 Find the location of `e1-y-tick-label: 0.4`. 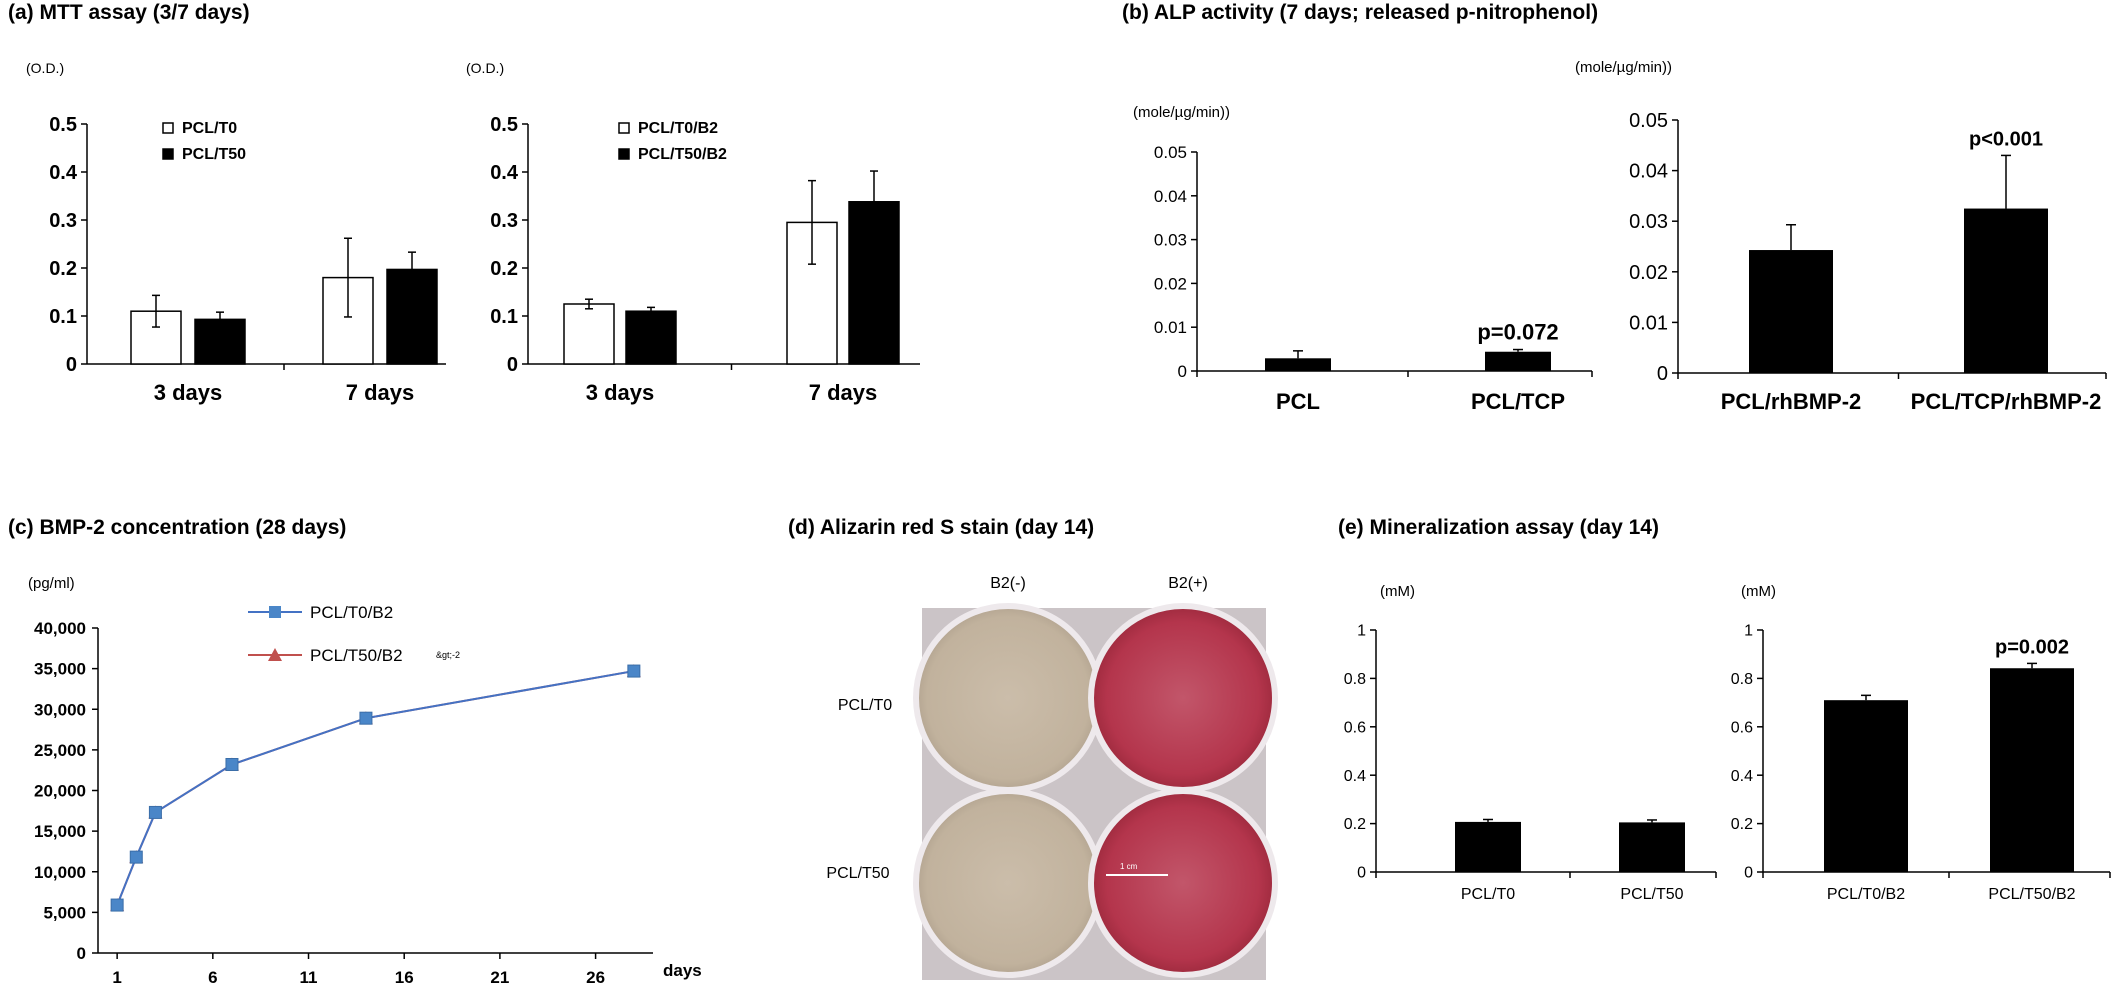

e1-y-tick-label: 0.4 is located at coordinates (1355, 776).